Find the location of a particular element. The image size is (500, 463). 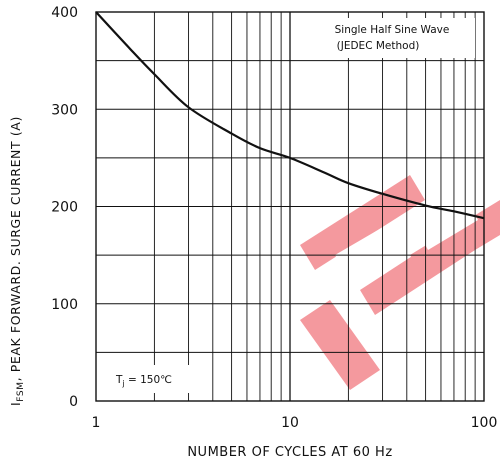

annotation-line-2: (JEDEC Method) is located at coordinates (378, 46).